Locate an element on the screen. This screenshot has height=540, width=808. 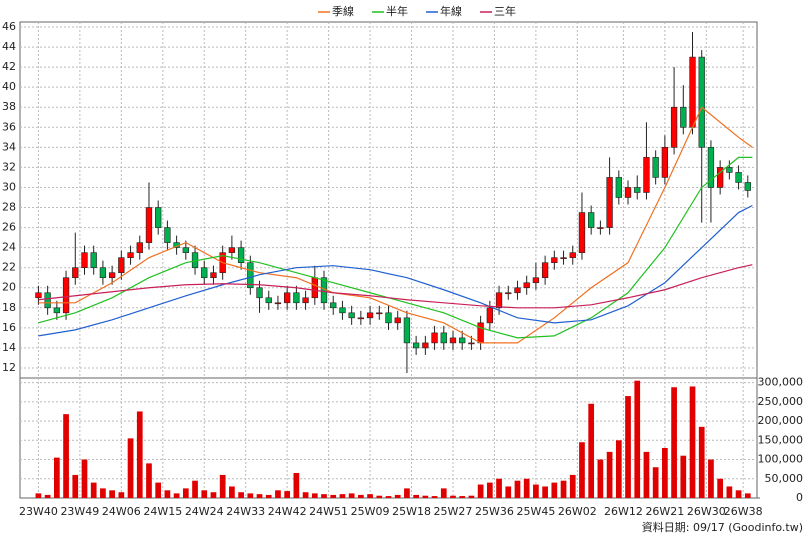
y-tick-label: 16 is located at coordinates (9, 327).